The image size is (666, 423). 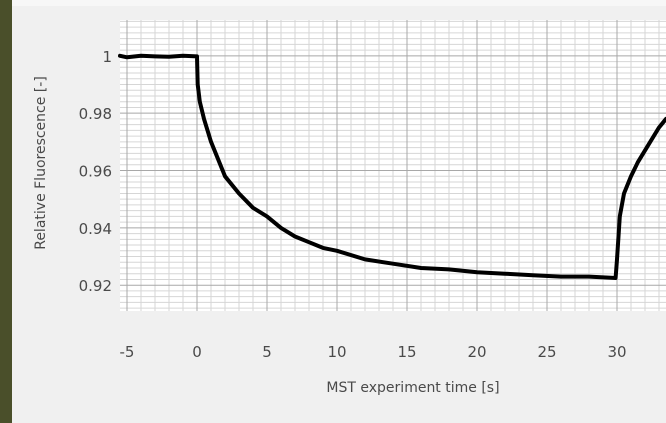 I want to click on y-tick-label: 0.94, so click(x=95, y=229).